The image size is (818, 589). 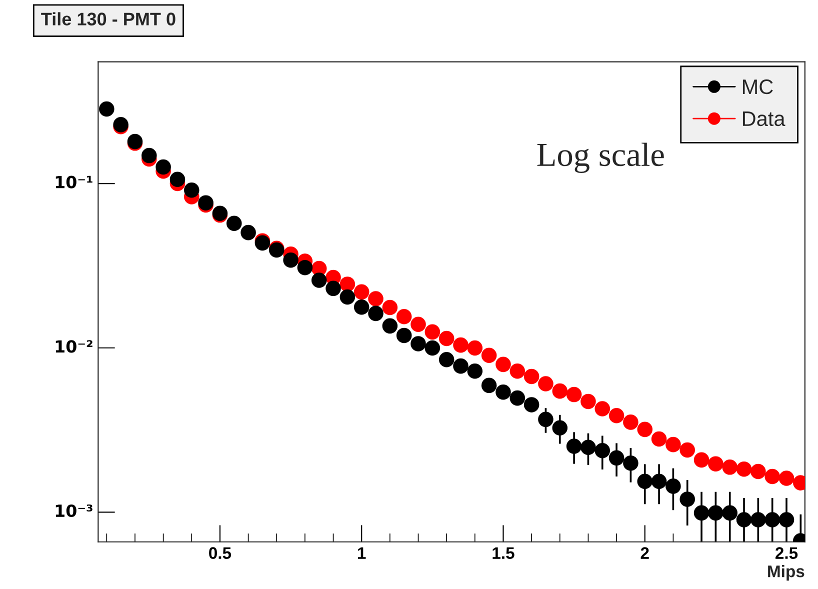 I want to click on x-tick-label: 1.5, so click(x=503, y=553).